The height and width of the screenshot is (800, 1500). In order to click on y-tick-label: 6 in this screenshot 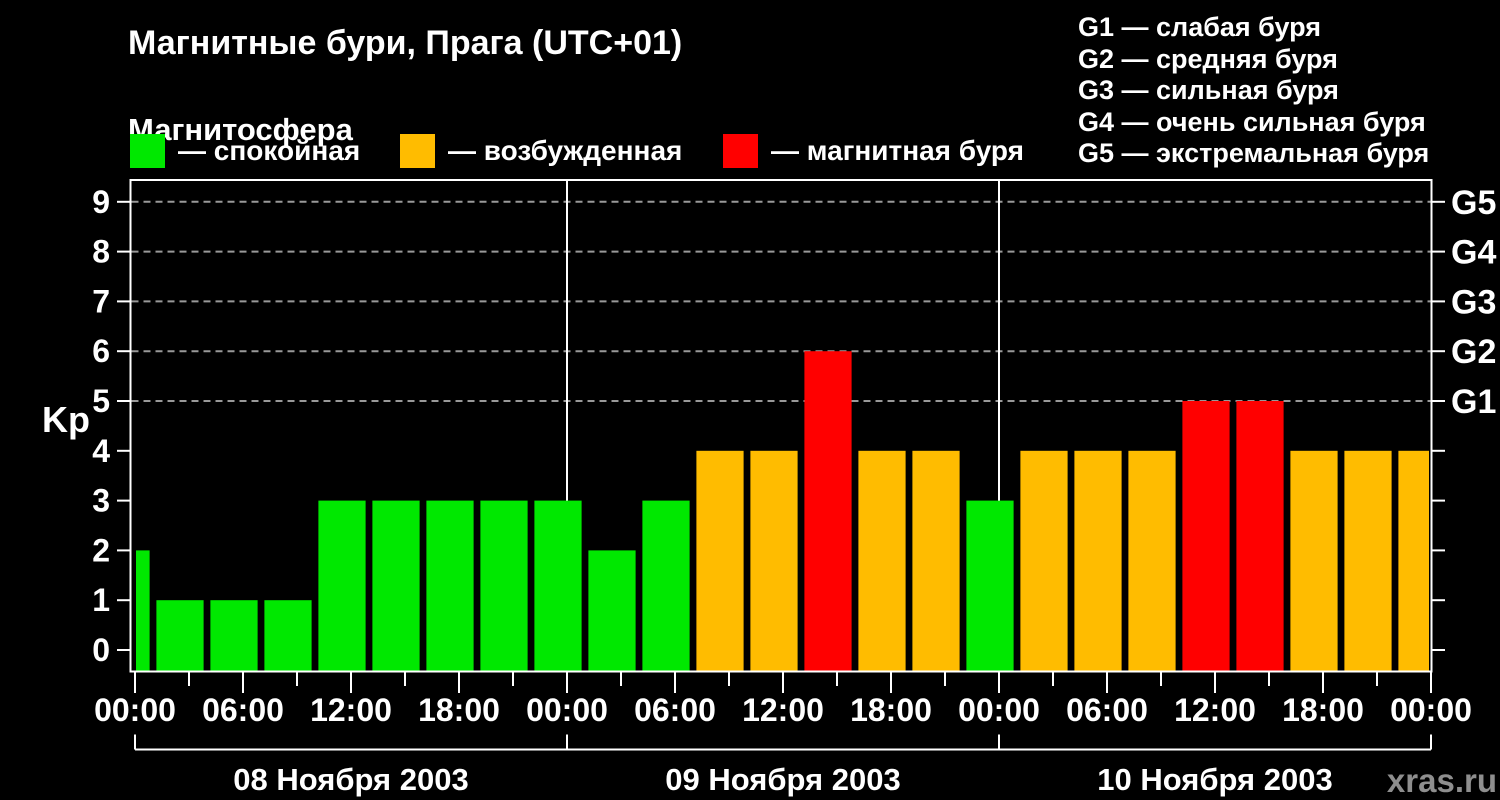, I will do `click(101, 351)`.